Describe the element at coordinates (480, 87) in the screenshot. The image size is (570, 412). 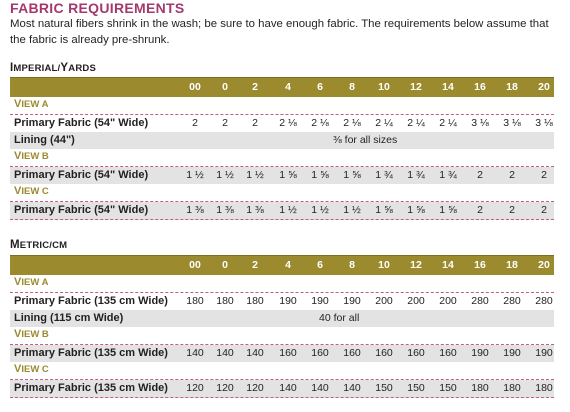
I see `size-header-cell: 16` at that location.